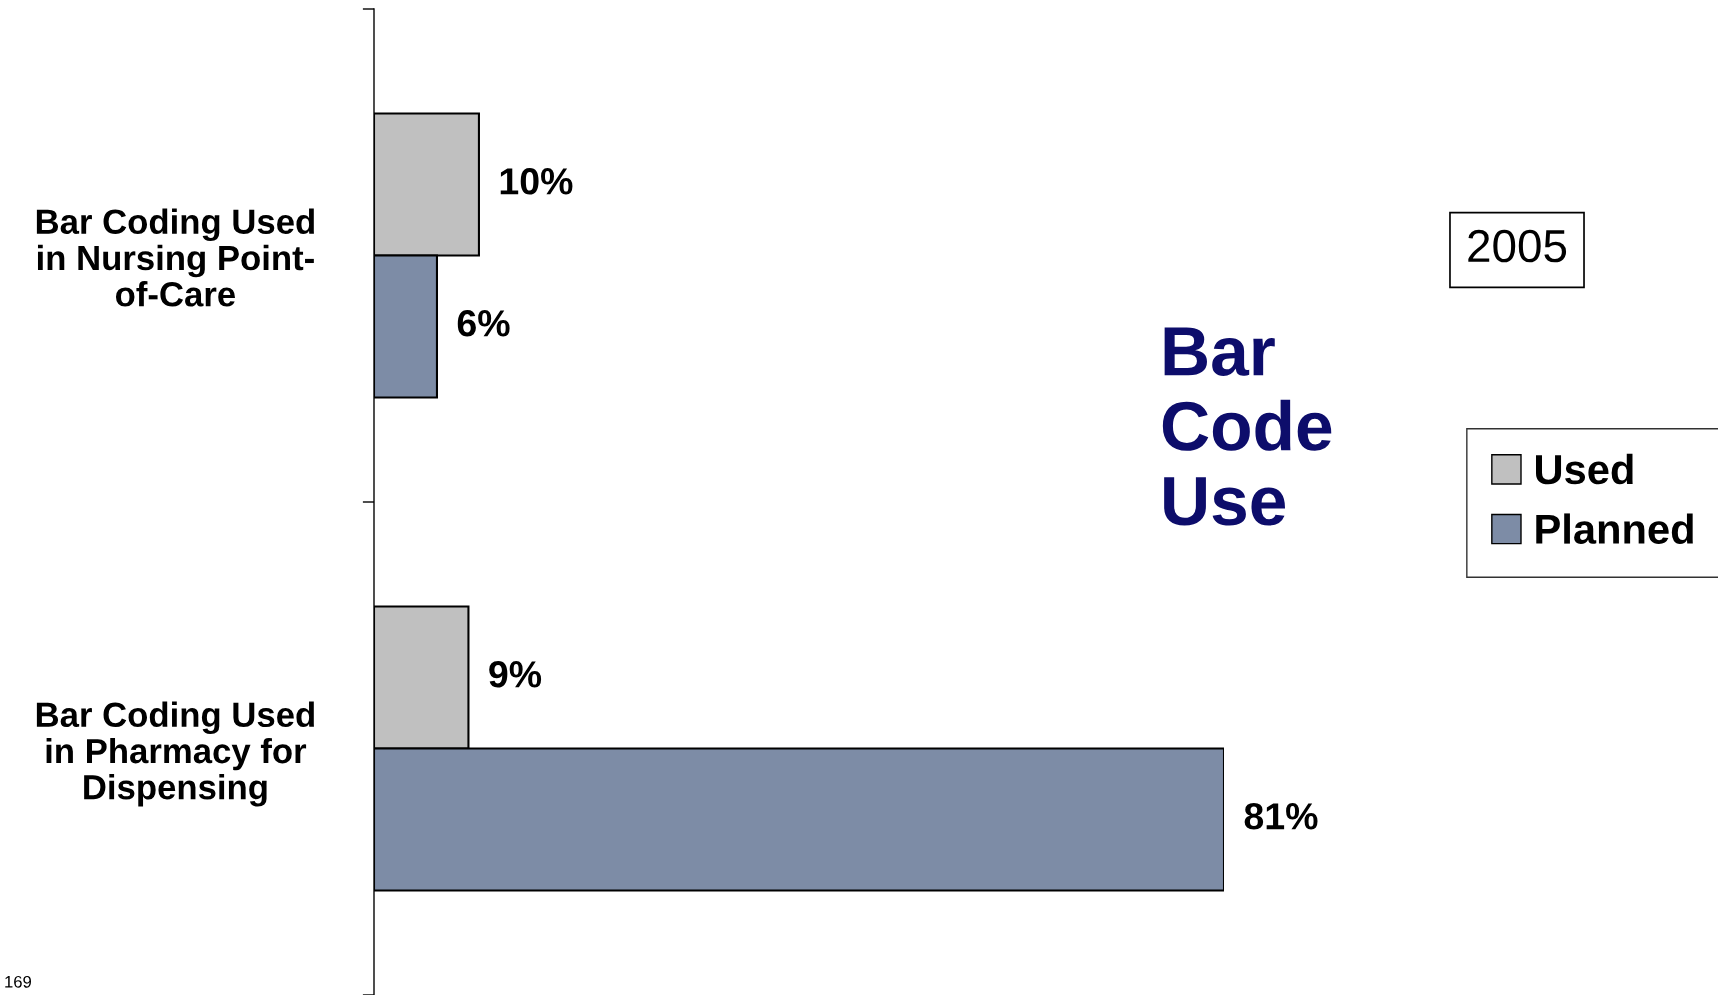 Image resolution: width=1718 pixels, height=995 pixels. Describe the element at coordinates (175, 257) in the screenshot. I see `y-tick-label: Bar Coding Used in Nursing Point- of-Care` at that location.